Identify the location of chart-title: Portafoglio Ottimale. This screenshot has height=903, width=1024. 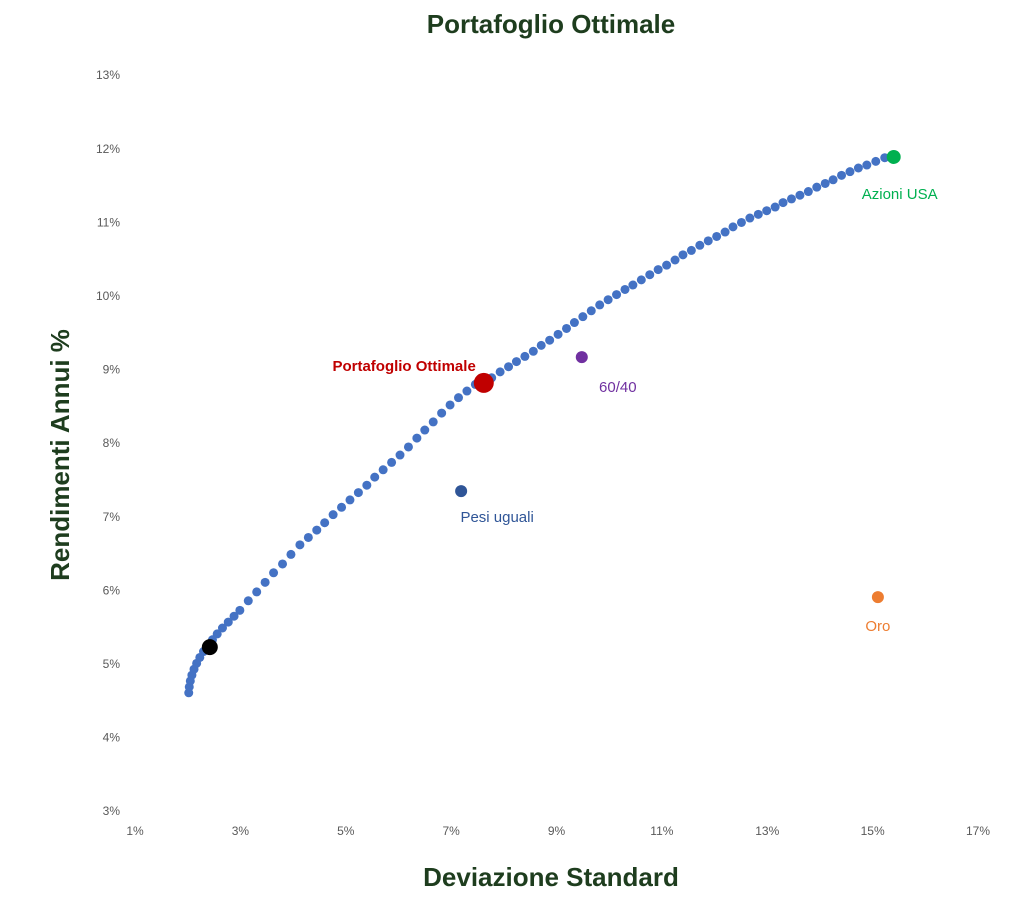
(551, 24).